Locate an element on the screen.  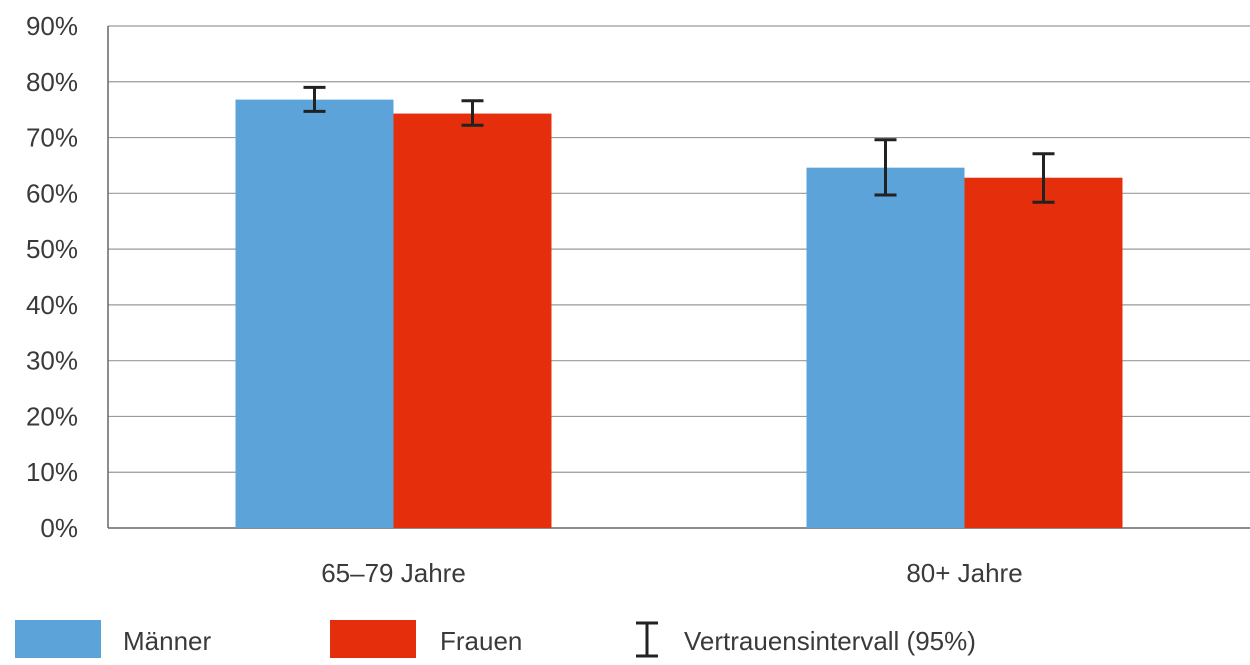
error-bars-layer is located at coordinates (679, 144).